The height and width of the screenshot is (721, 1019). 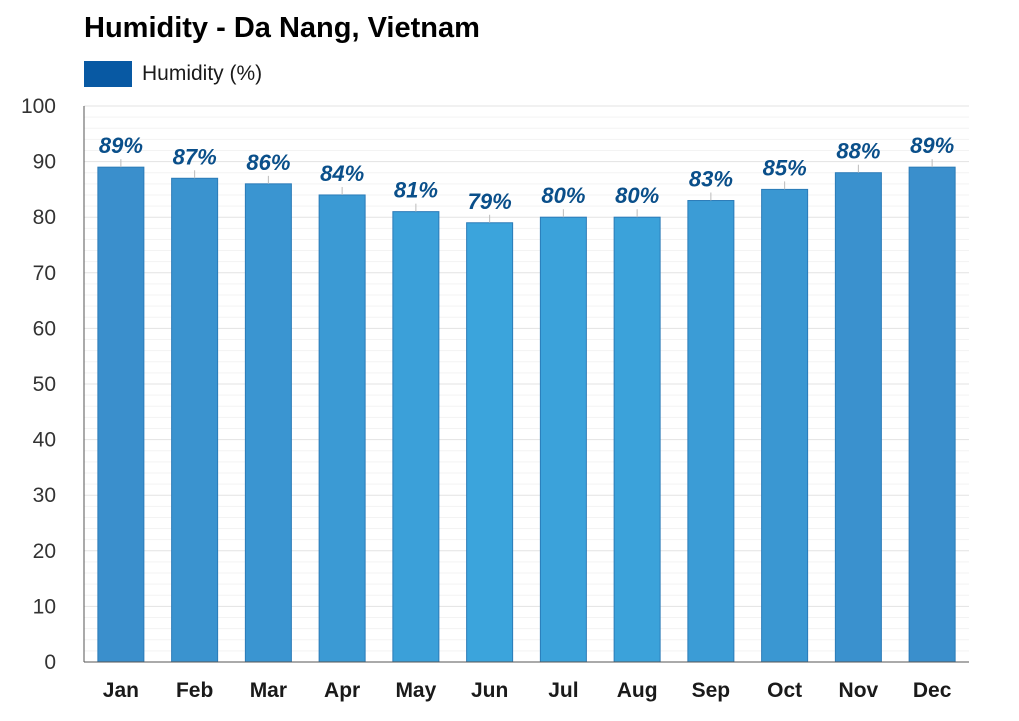 I want to click on y-tick-label: 40, so click(x=44, y=440).